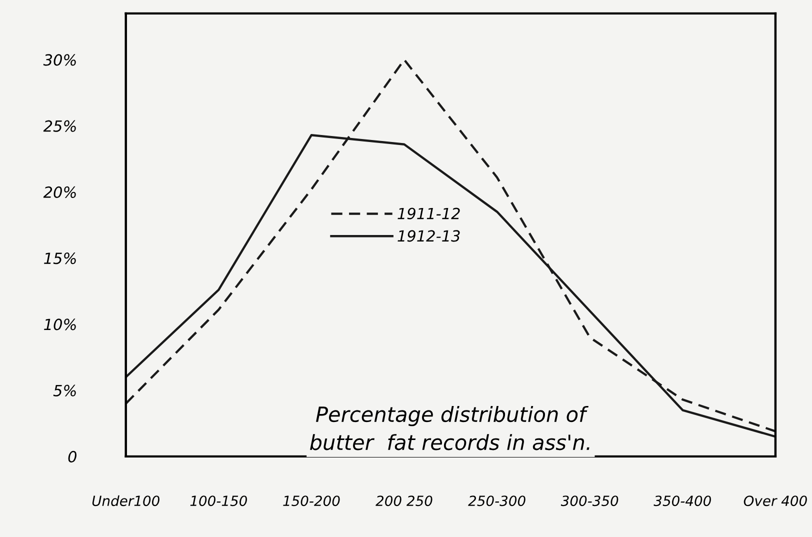  What do you see at coordinates (589, 501) in the screenshot?
I see `x-tick-label: 300-350` at bounding box center [589, 501].